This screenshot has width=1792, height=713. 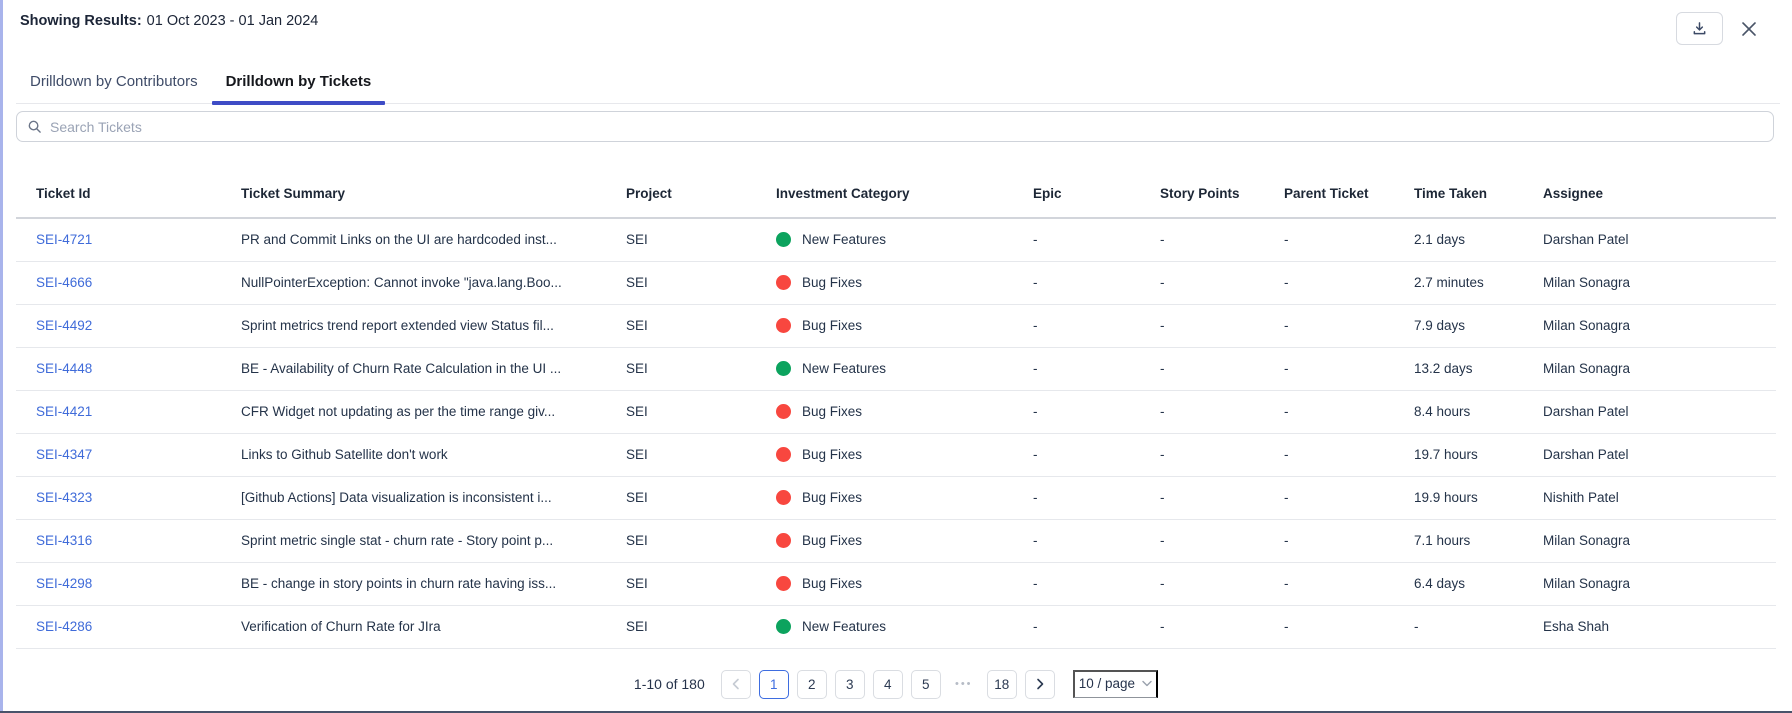 I want to click on page-button-4: 4, so click(x=887, y=684).